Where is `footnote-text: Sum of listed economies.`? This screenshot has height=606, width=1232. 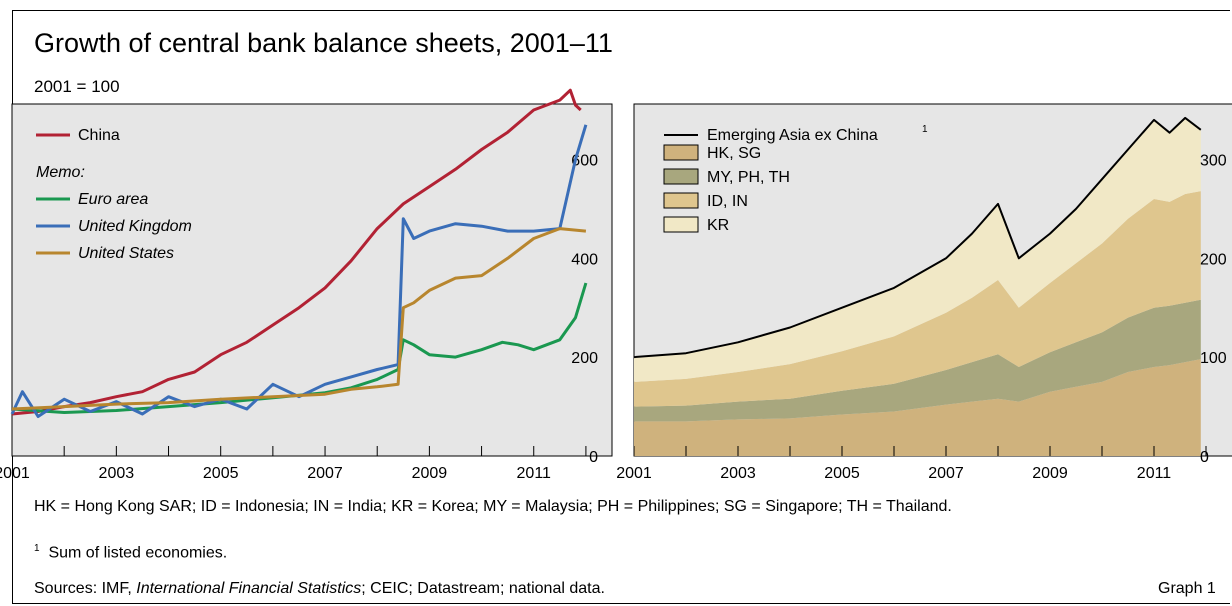 footnote-text: Sum of listed economies. is located at coordinates (138, 553).